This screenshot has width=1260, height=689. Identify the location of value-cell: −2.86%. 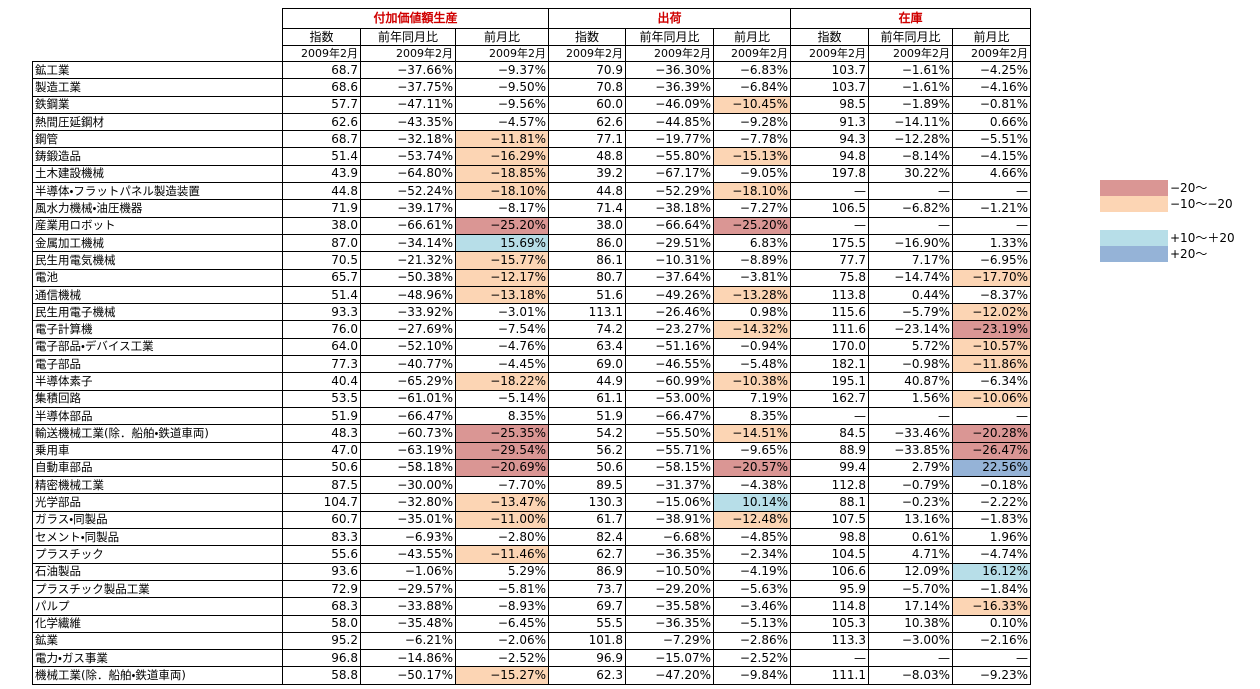
(752, 641).